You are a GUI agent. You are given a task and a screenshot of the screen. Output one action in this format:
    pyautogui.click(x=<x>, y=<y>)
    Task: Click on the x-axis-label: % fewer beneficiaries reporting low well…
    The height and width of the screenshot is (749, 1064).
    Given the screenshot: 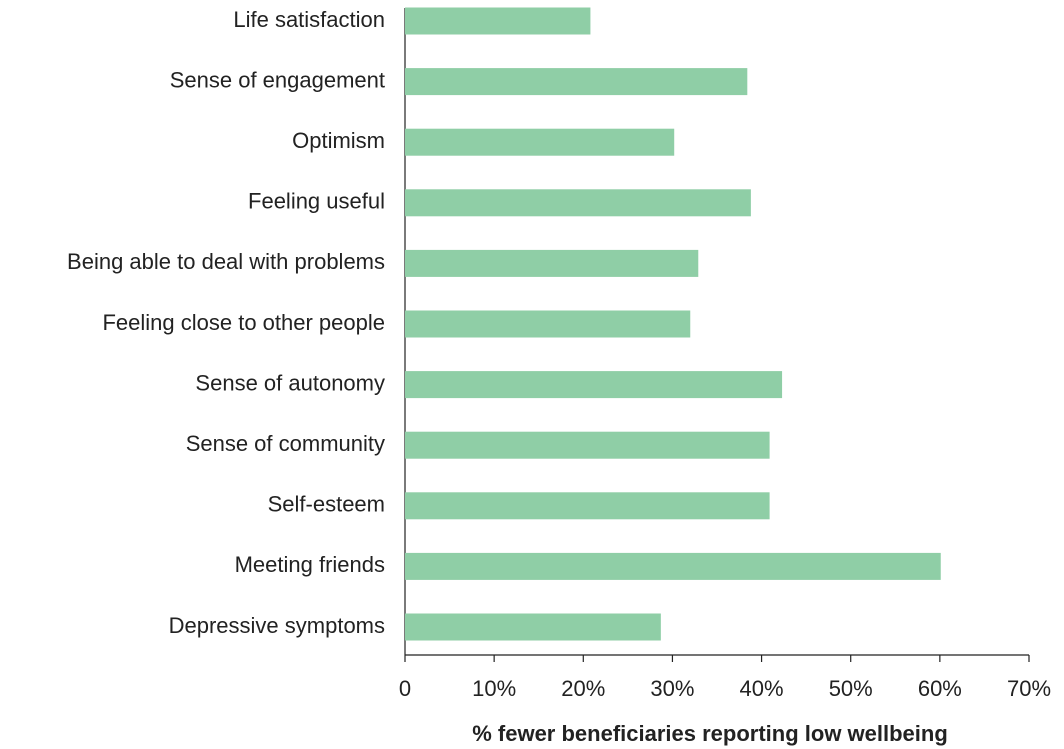 What is the action you would take?
    pyautogui.click(x=710, y=733)
    